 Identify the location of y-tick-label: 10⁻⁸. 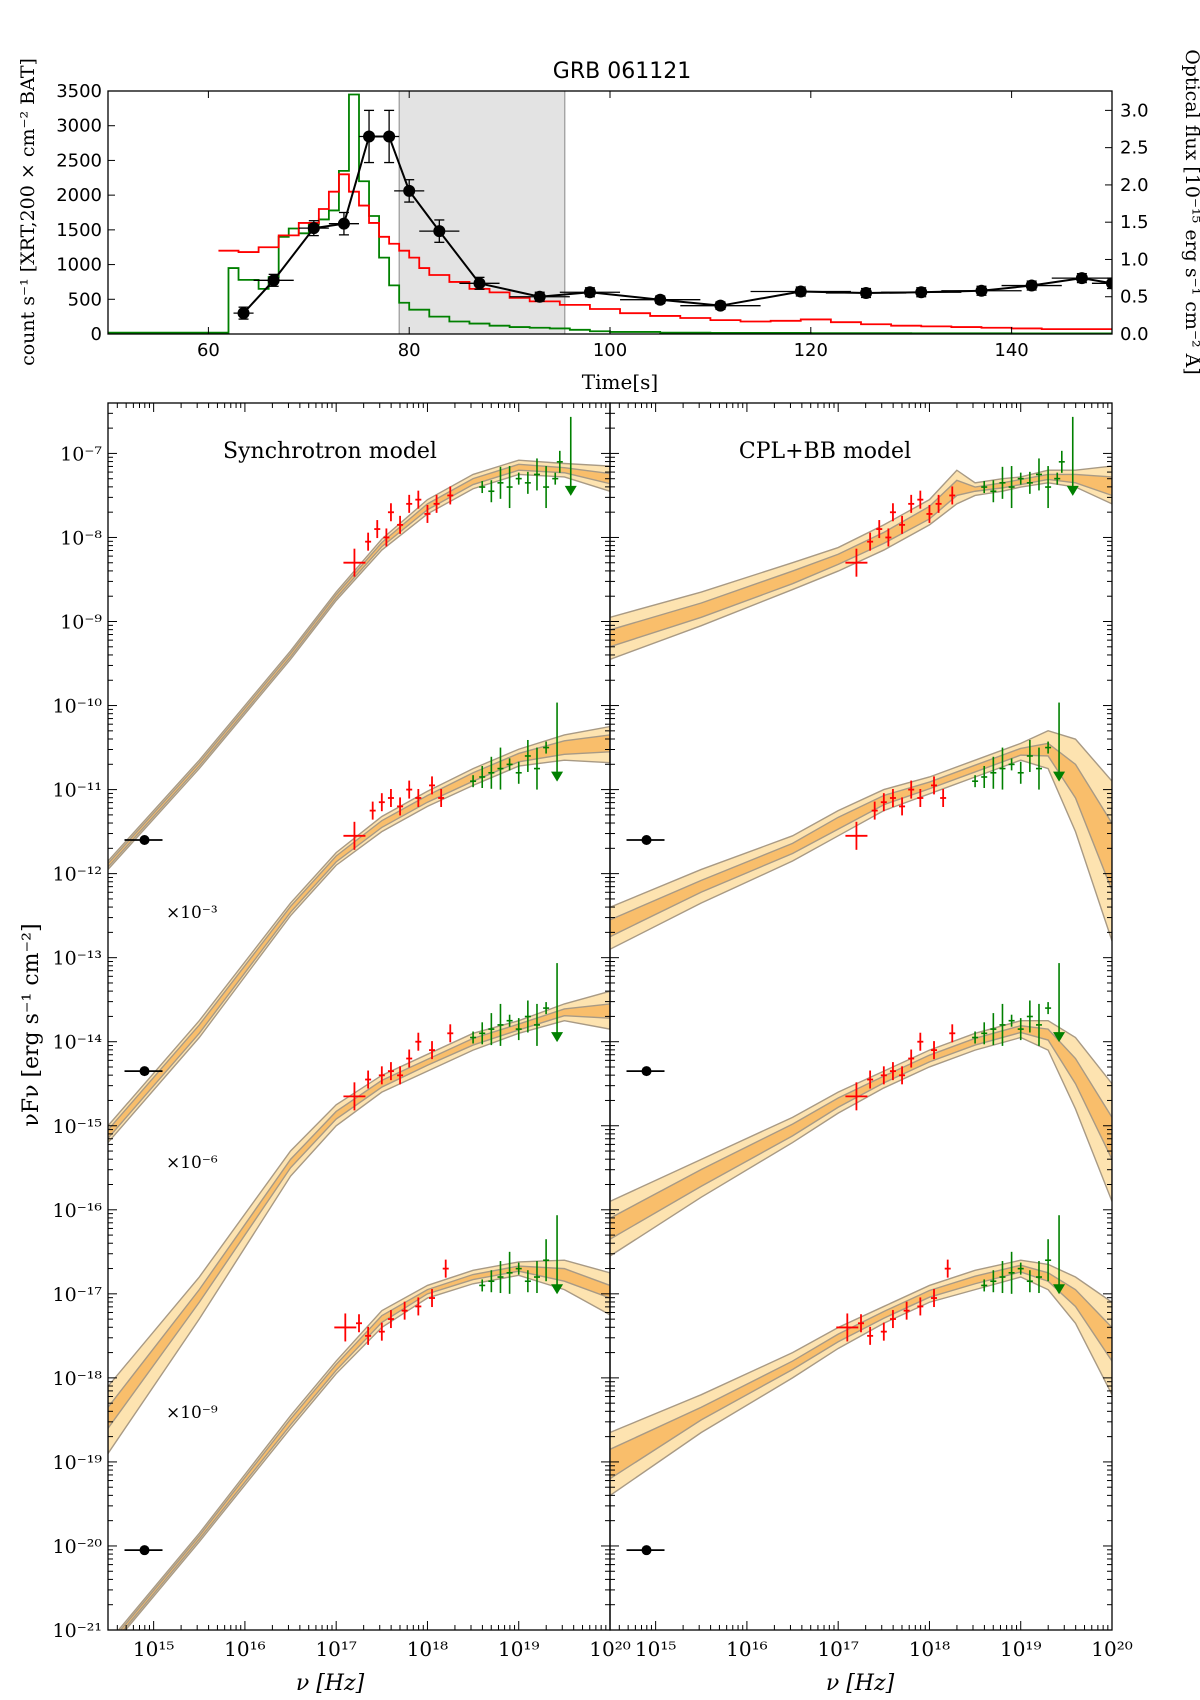
(81, 538).